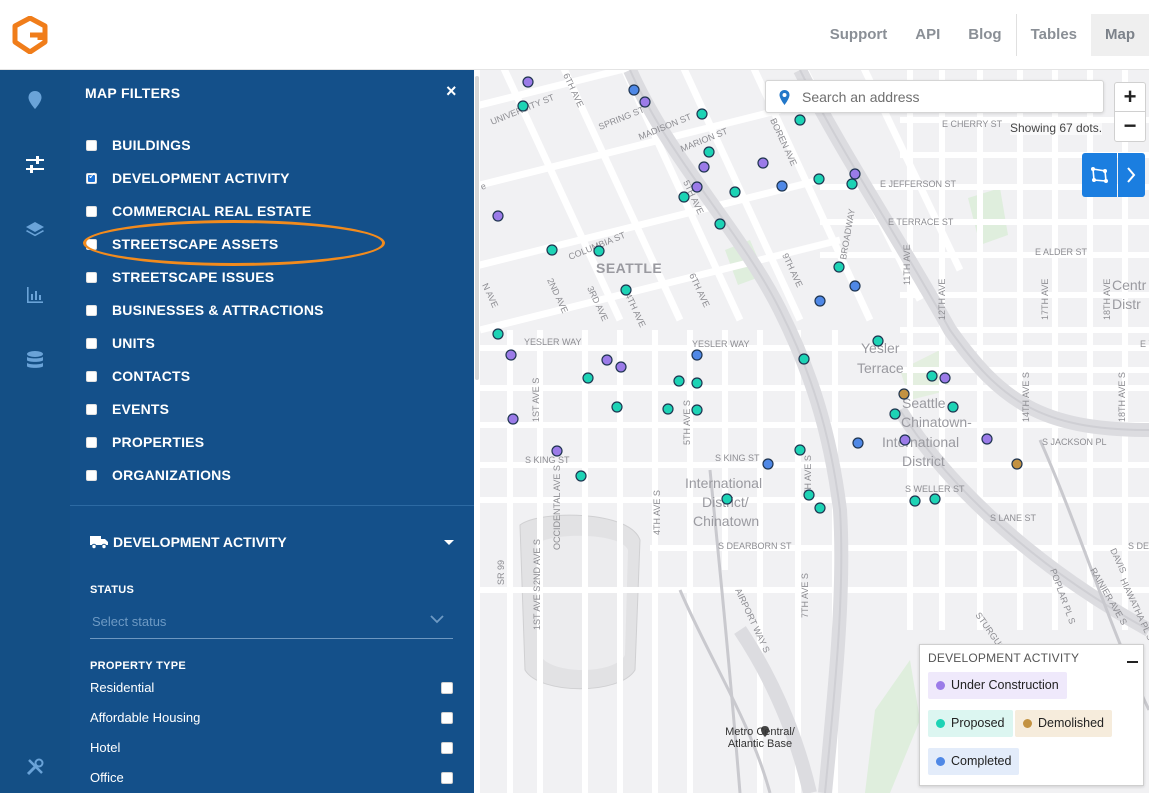  Describe the element at coordinates (271, 748) in the screenshot. I see `property-type-row: Hotel` at that location.